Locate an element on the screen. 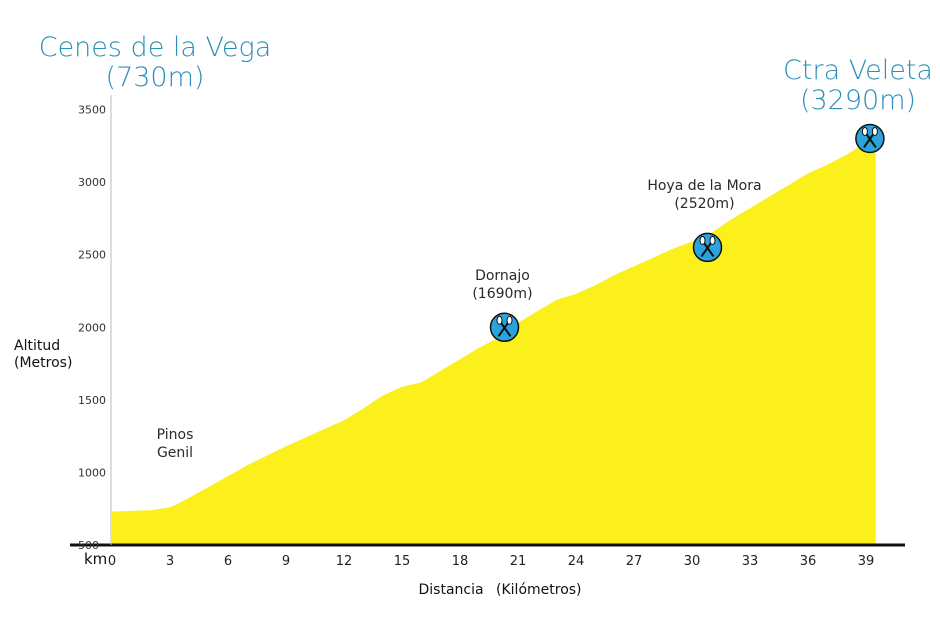 The image size is (940, 619). y-tick-label-3: 2000 is located at coordinates (92, 327).